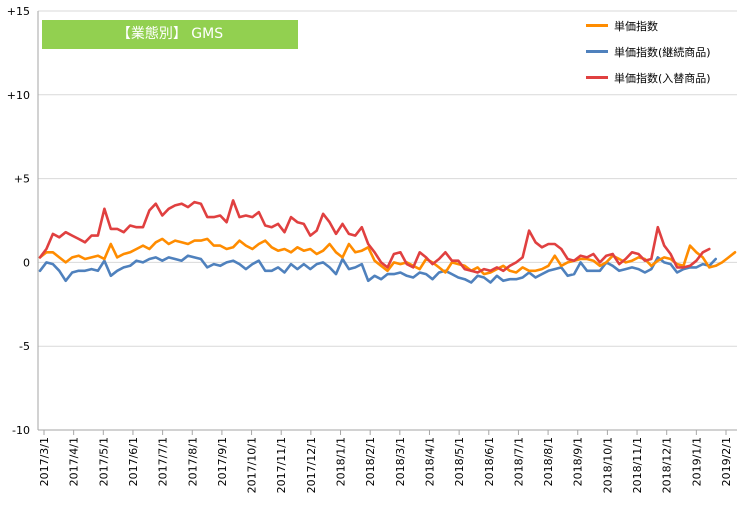 This screenshot has height=510, width=742. Describe the element at coordinates (24, 346) in the screenshot. I see `y-tick-label: -5` at that location.